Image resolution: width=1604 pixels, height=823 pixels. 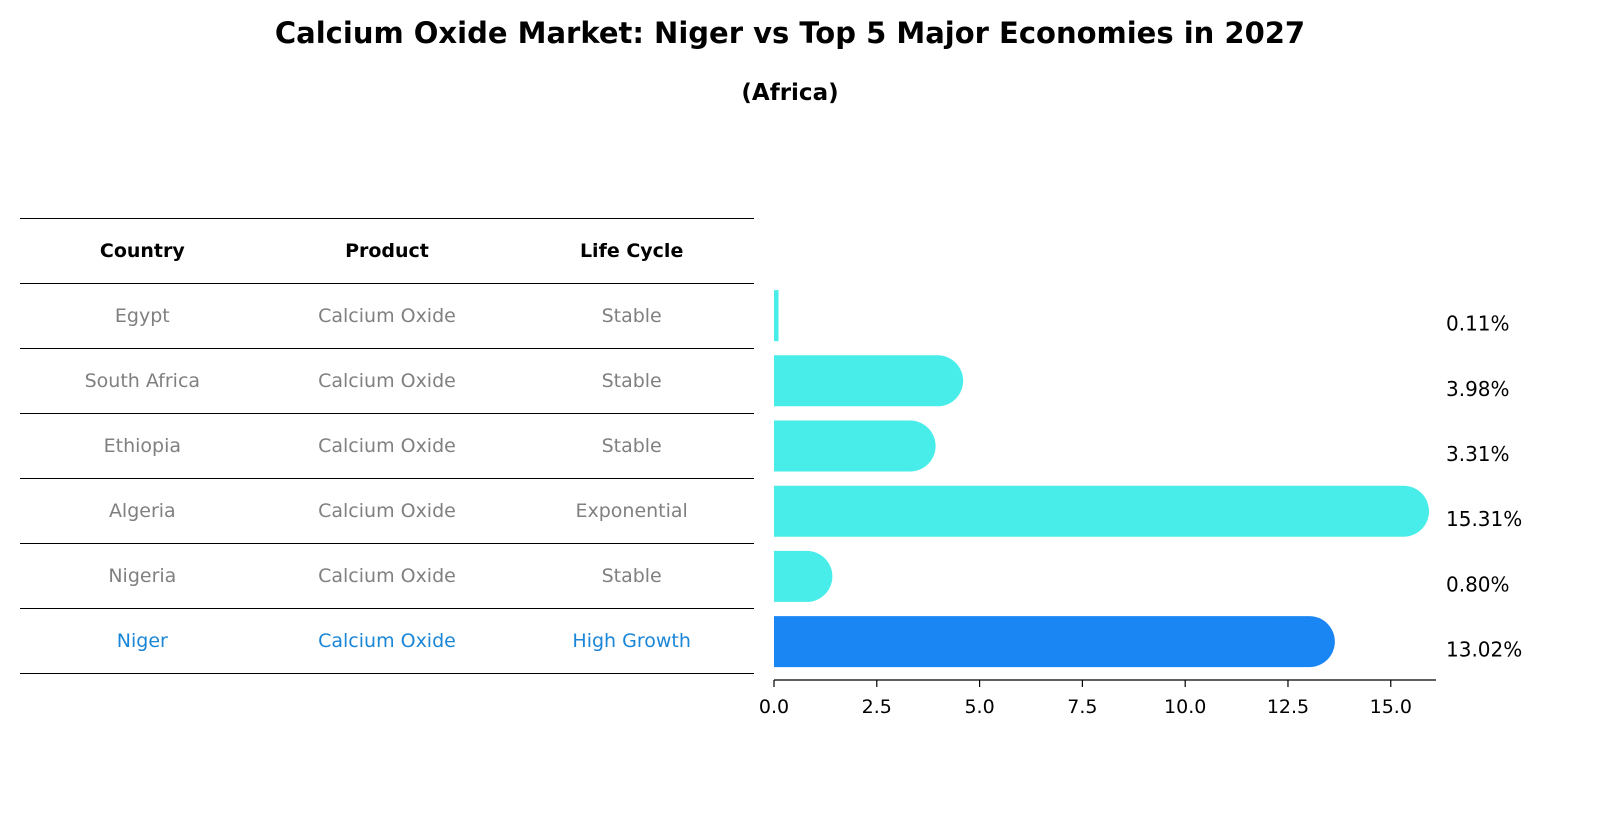 What do you see at coordinates (142, 511) in the screenshot?
I see `cell-country: Algeria` at bounding box center [142, 511].